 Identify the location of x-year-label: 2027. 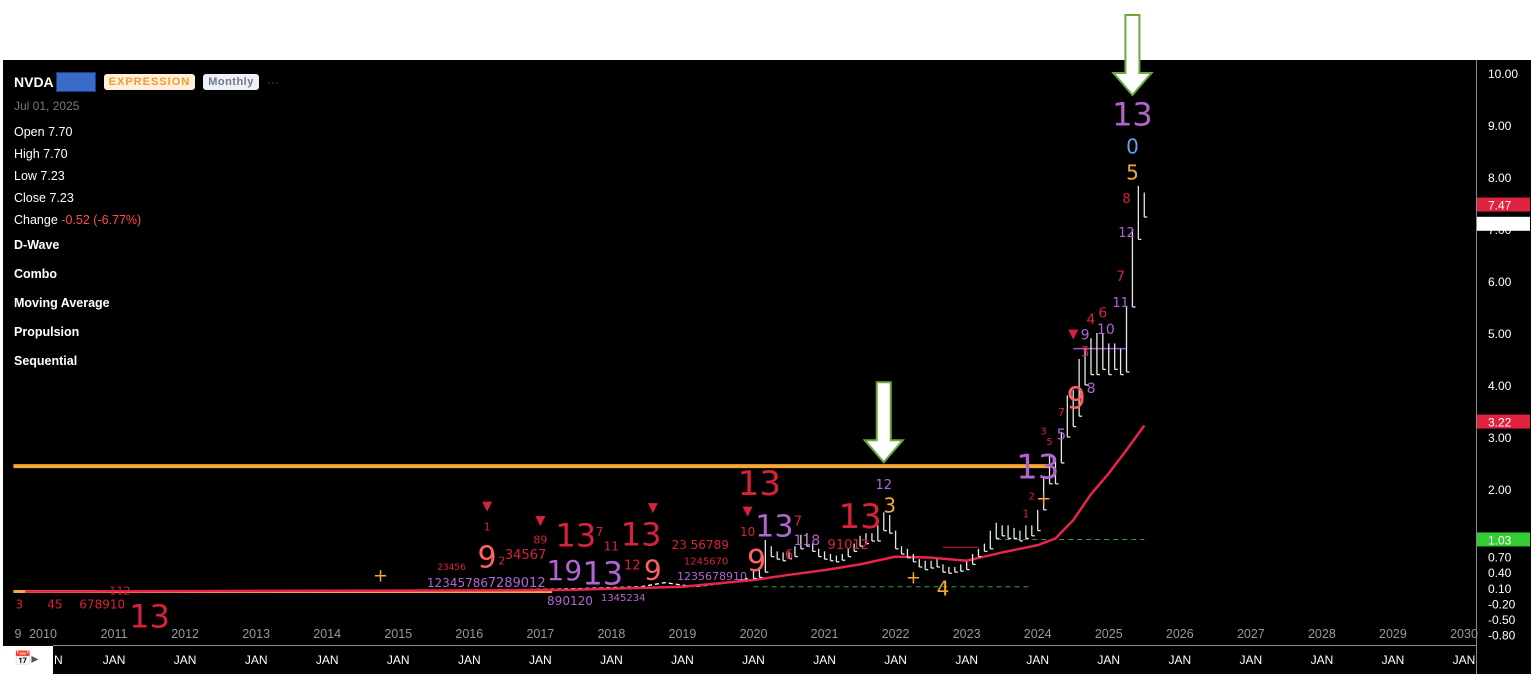
(1251, 634).